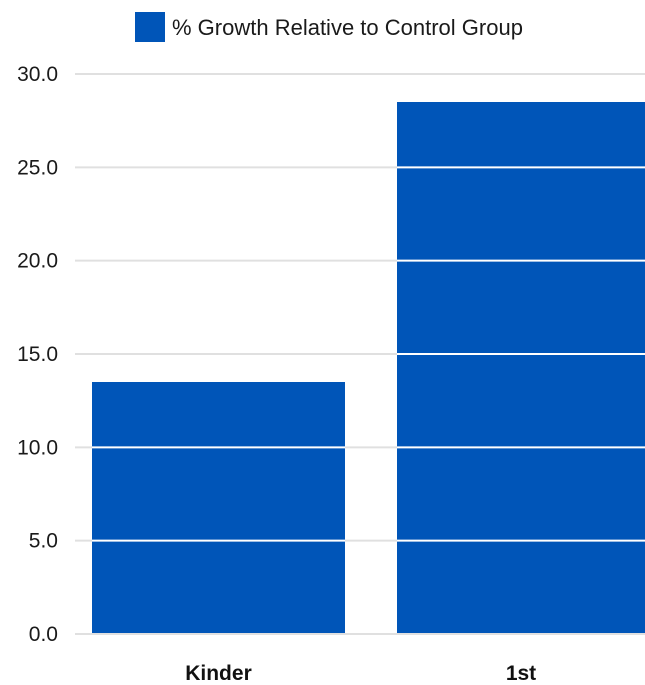  I want to click on bar-kinder, so click(218, 508).